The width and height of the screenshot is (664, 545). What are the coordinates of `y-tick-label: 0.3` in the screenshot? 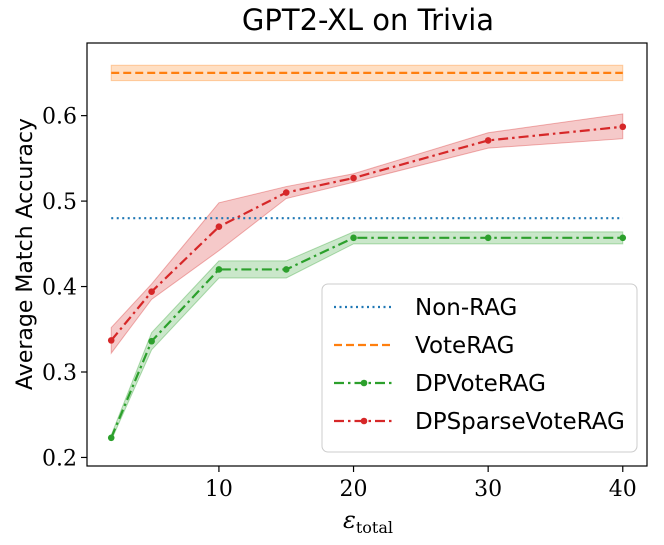 It's located at (59, 373).